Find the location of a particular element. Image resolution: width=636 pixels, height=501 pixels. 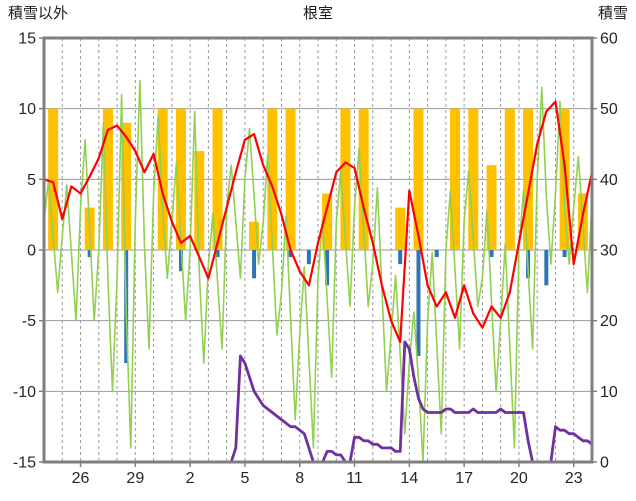

x-tick-label: 20 is located at coordinates (519, 478).